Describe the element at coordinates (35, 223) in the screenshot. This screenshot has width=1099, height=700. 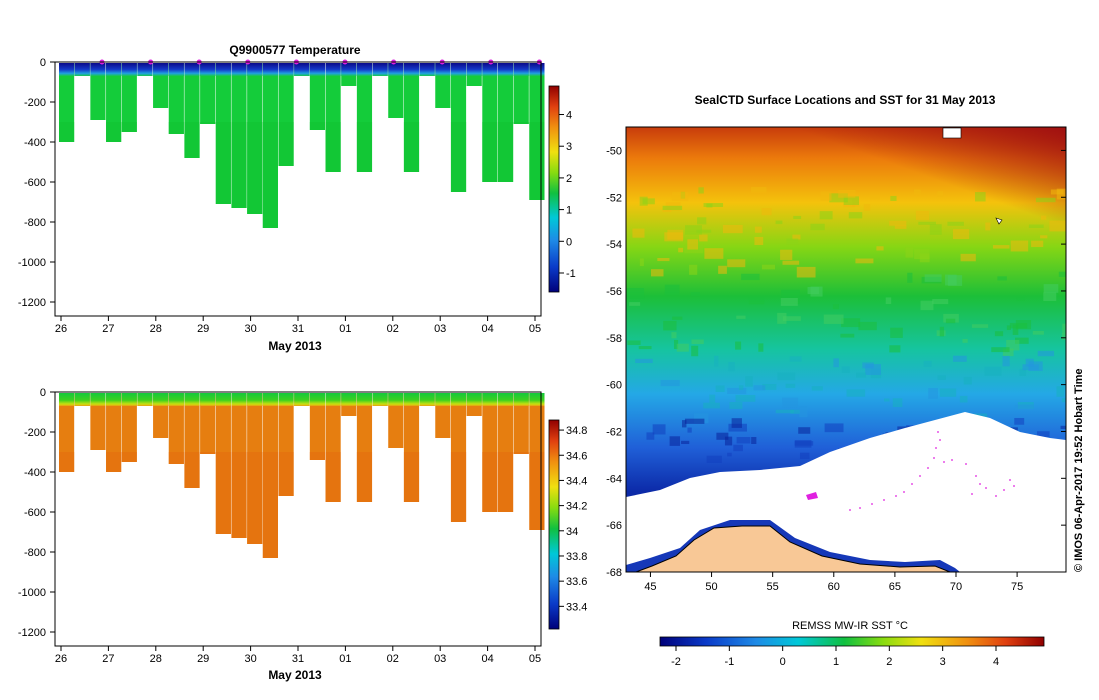
I see `temp-y-tick-label: -800` at that location.